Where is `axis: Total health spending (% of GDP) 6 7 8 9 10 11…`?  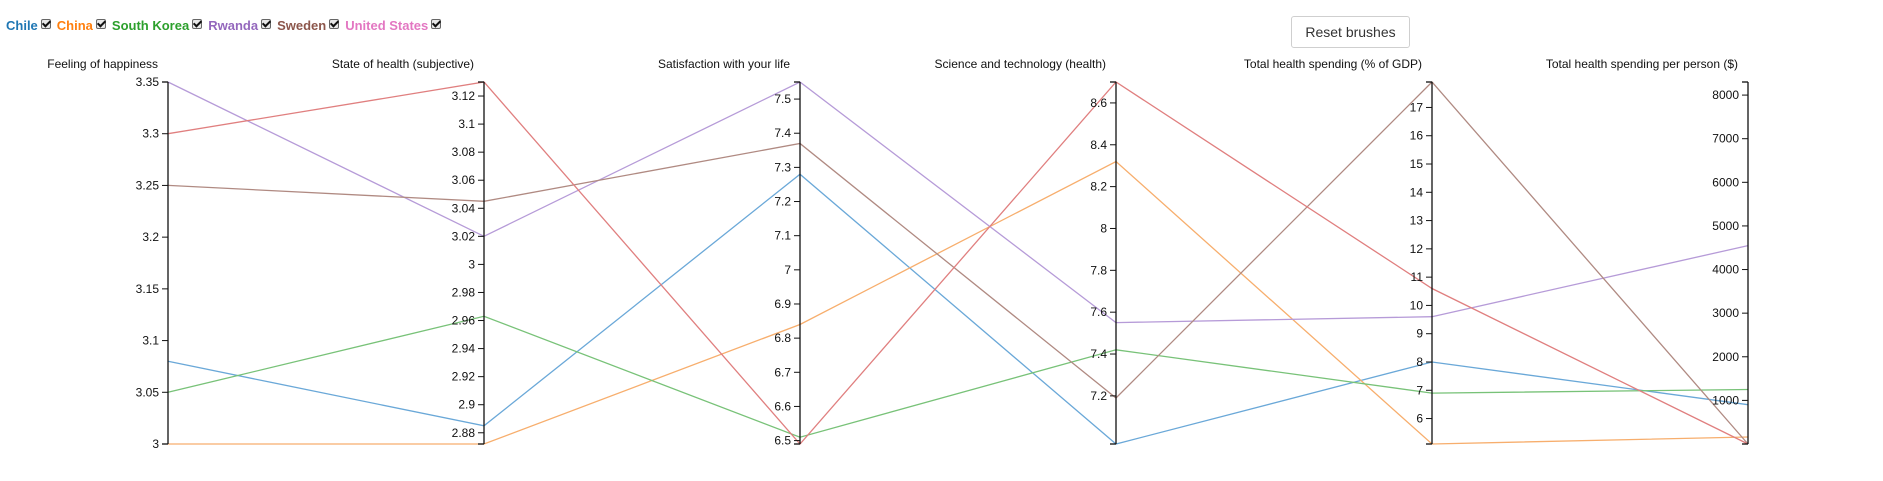 axis: Total health spending (% of GDP) 6 7 8 9 10 11… is located at coordinates (1338, 251).